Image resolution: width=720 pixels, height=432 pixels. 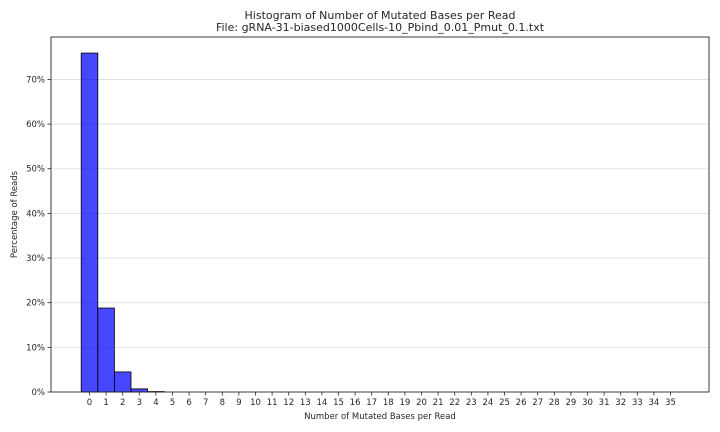 What do you see at coordinates (35, 259) in the screenshot?
I see `y-tick-label: 30%` at bounding box center [35, 259].